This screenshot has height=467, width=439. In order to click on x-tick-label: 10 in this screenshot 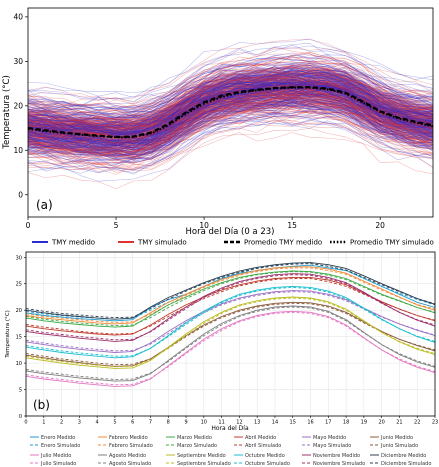, I will do `click(204, 225)`.